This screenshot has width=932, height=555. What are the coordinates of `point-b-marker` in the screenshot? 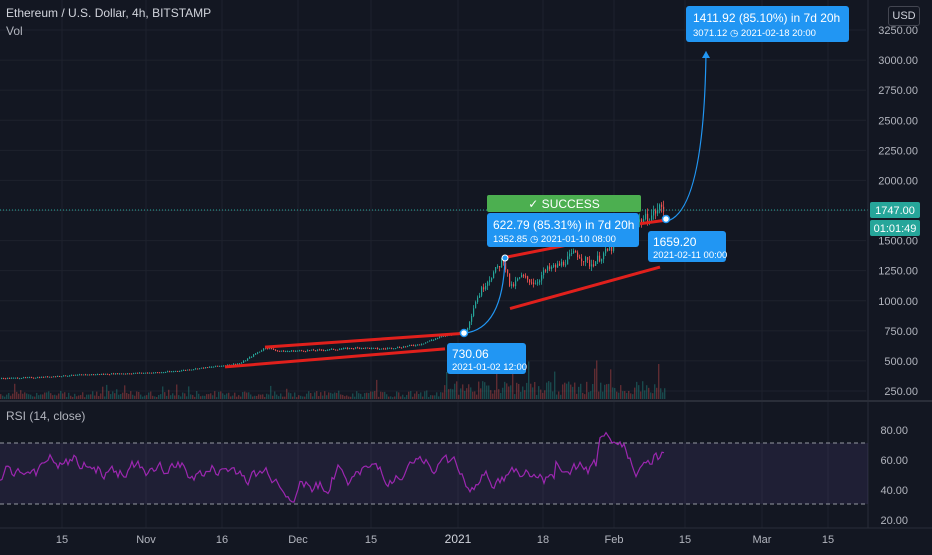 It's located at (666, 219).